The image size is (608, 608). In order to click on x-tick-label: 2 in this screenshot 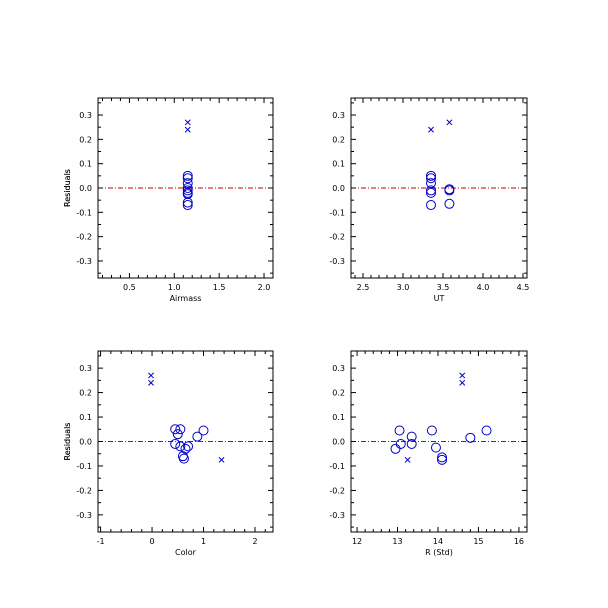, I will do `click(254, 541)`.